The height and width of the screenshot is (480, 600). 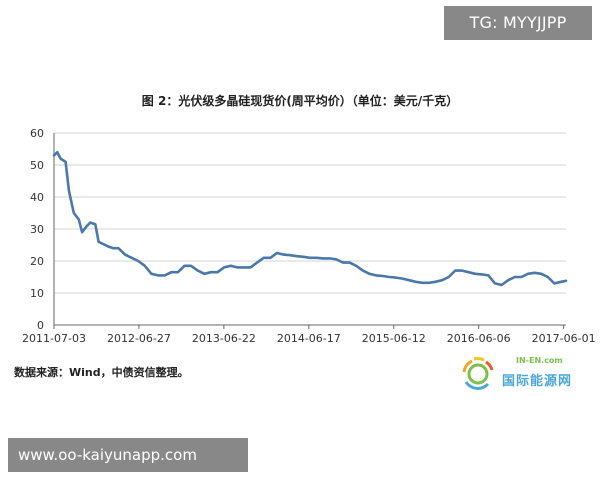 What do you see at coordinates (479, 338) in the screenshot?
I see `x-tick-label-2016-06-06: 2016-06-06` at bounding box center [479, 338].